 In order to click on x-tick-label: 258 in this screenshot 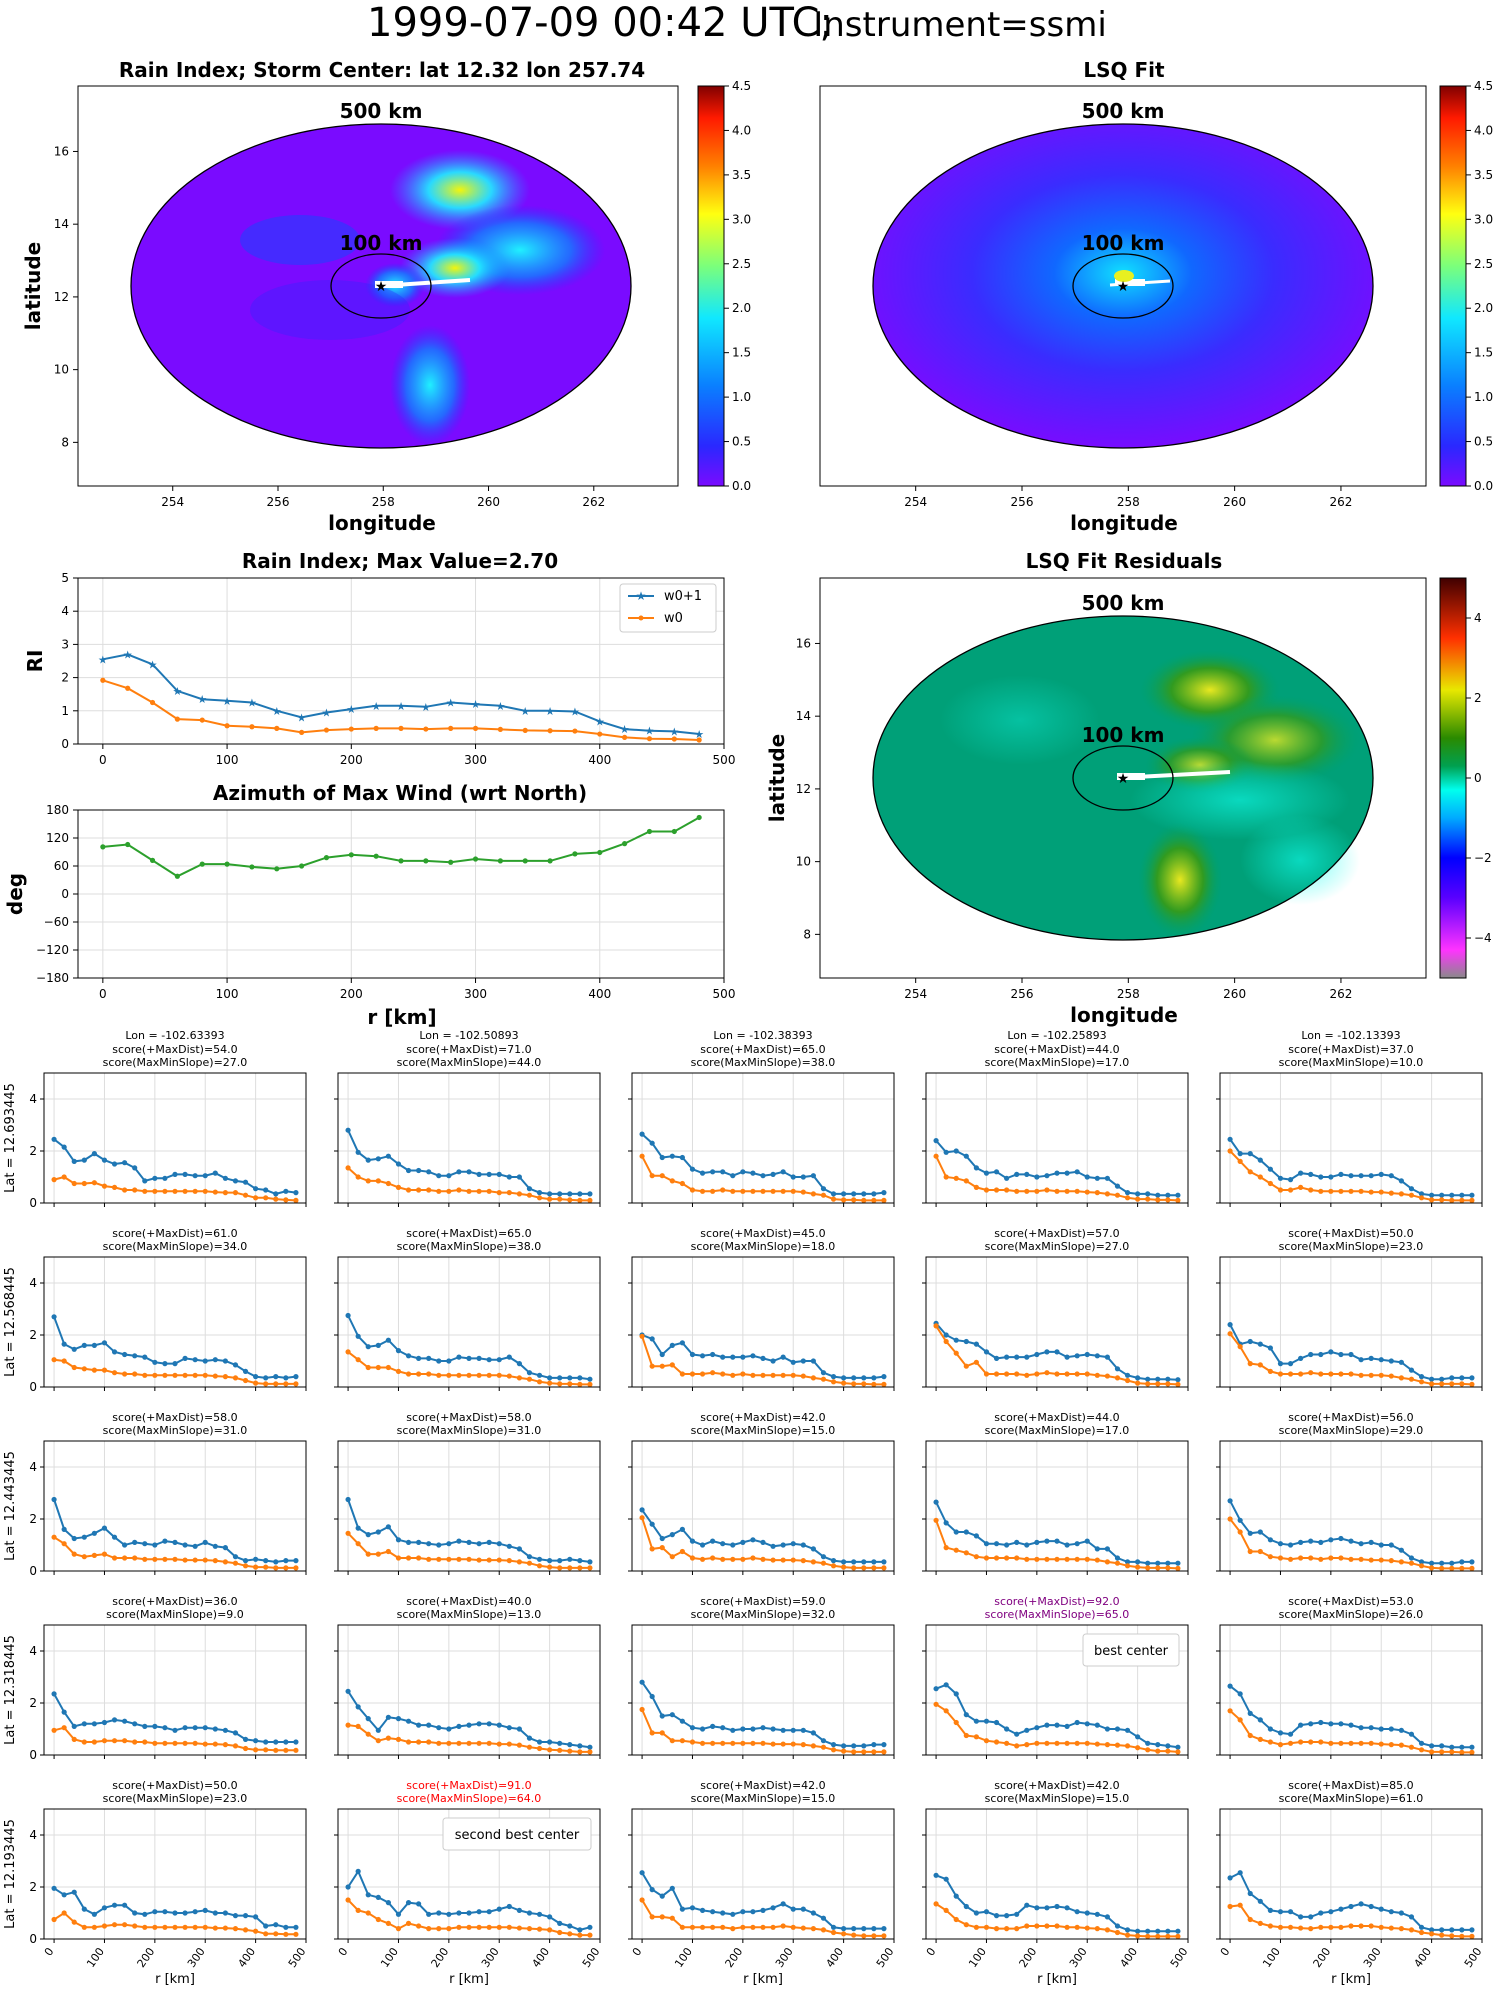, I will do `click(383, 502)`.